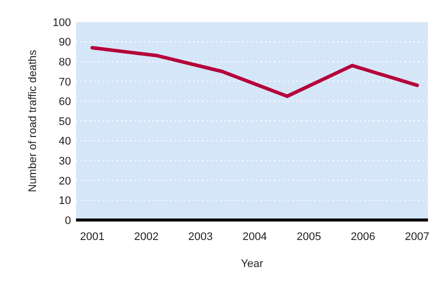 The width and height of the screenshot is (442, 285). What do you see at coordinates (254, 237) in the screenshot?
I see `x-tick-label: 2004` at bounding box center [254, 237].